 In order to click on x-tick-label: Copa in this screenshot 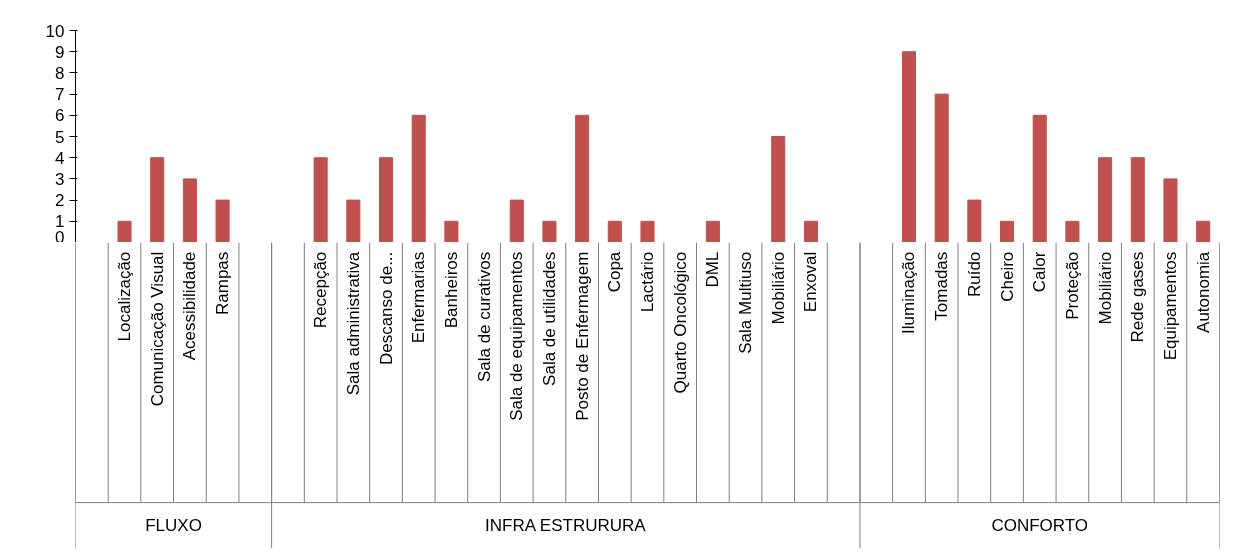, I will do `click(615, 272)`.